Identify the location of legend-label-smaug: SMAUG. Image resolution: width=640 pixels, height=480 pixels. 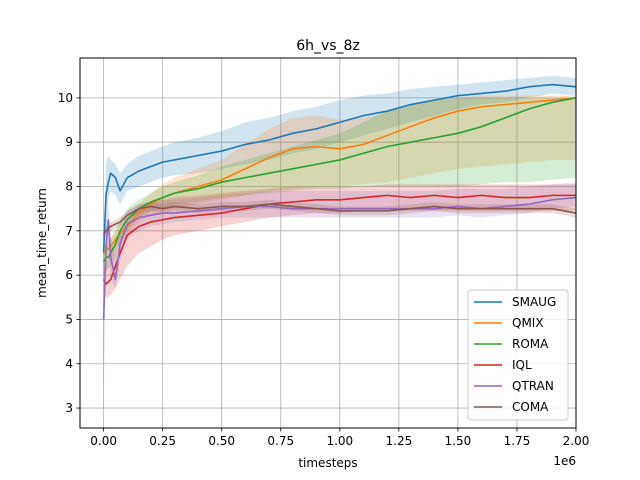
(534, 302).